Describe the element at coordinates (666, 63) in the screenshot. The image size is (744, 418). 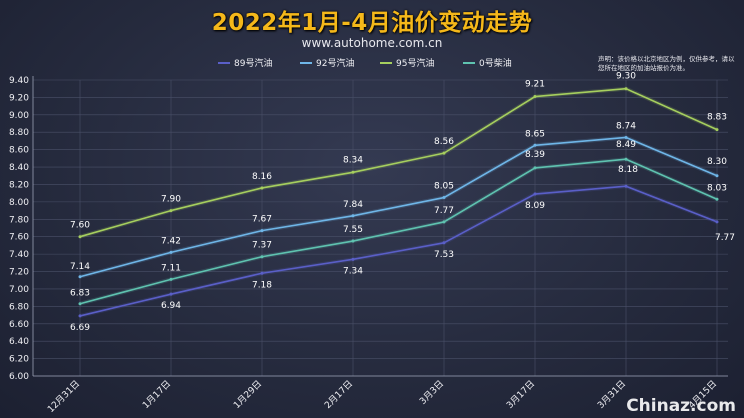
I see `disclaimer-note: 声明：该价格以北京地区为例，仅供参考，请以您所在地区的加油站报价为准。` at that location.